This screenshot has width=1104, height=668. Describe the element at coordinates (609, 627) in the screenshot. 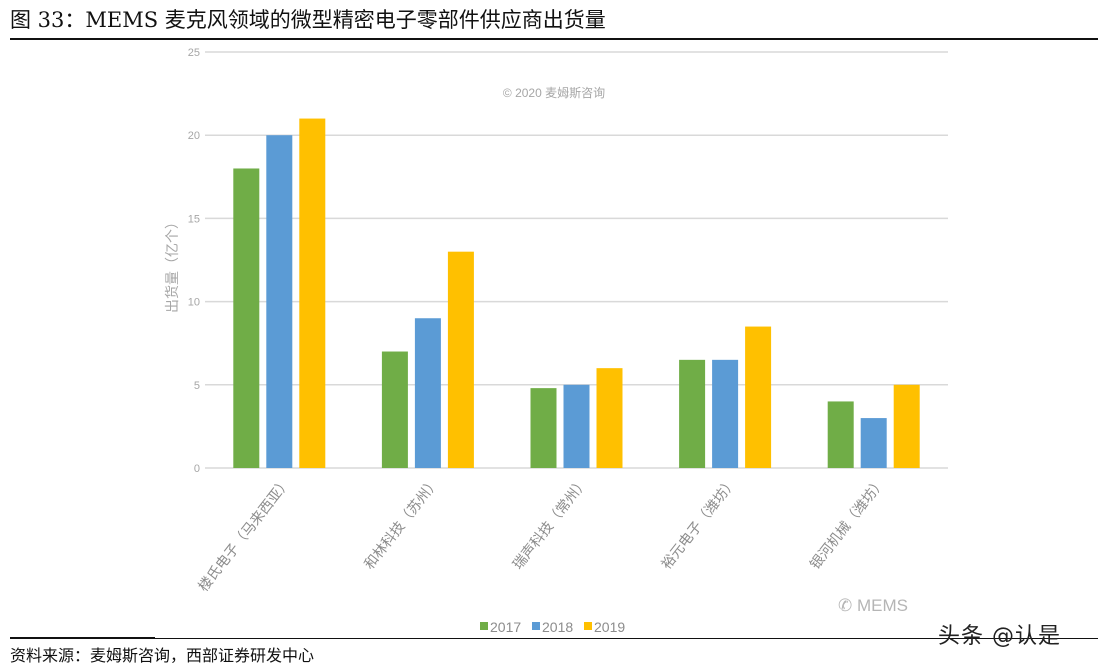

I see `legend-label-2019: 2019` at that location.